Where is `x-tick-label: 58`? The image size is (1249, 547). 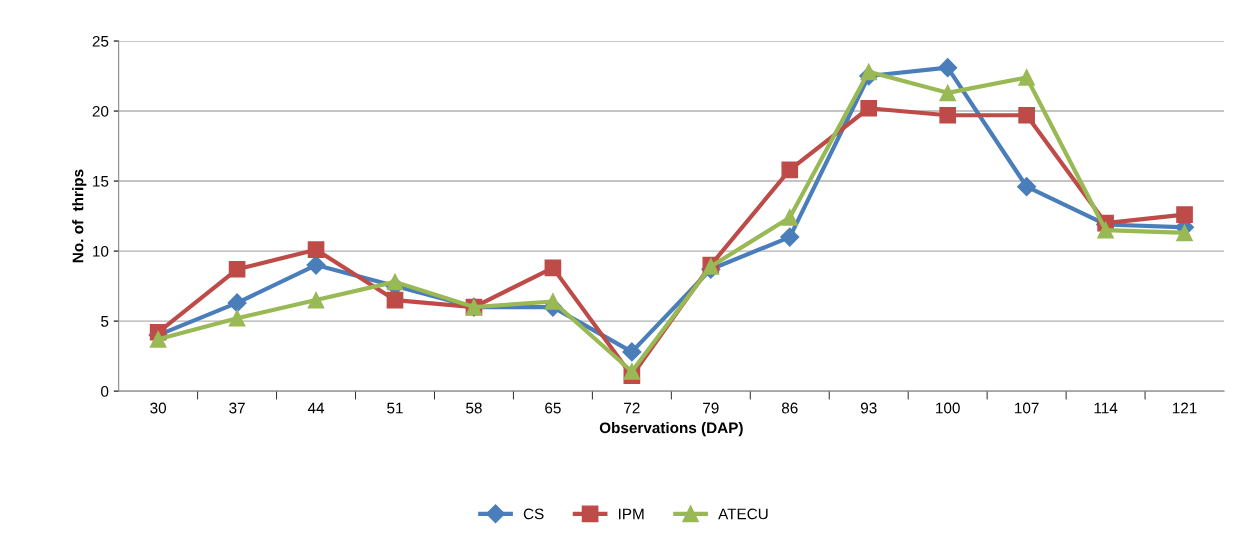
x-tick-label: 58 is located at coordinates (474, 408).